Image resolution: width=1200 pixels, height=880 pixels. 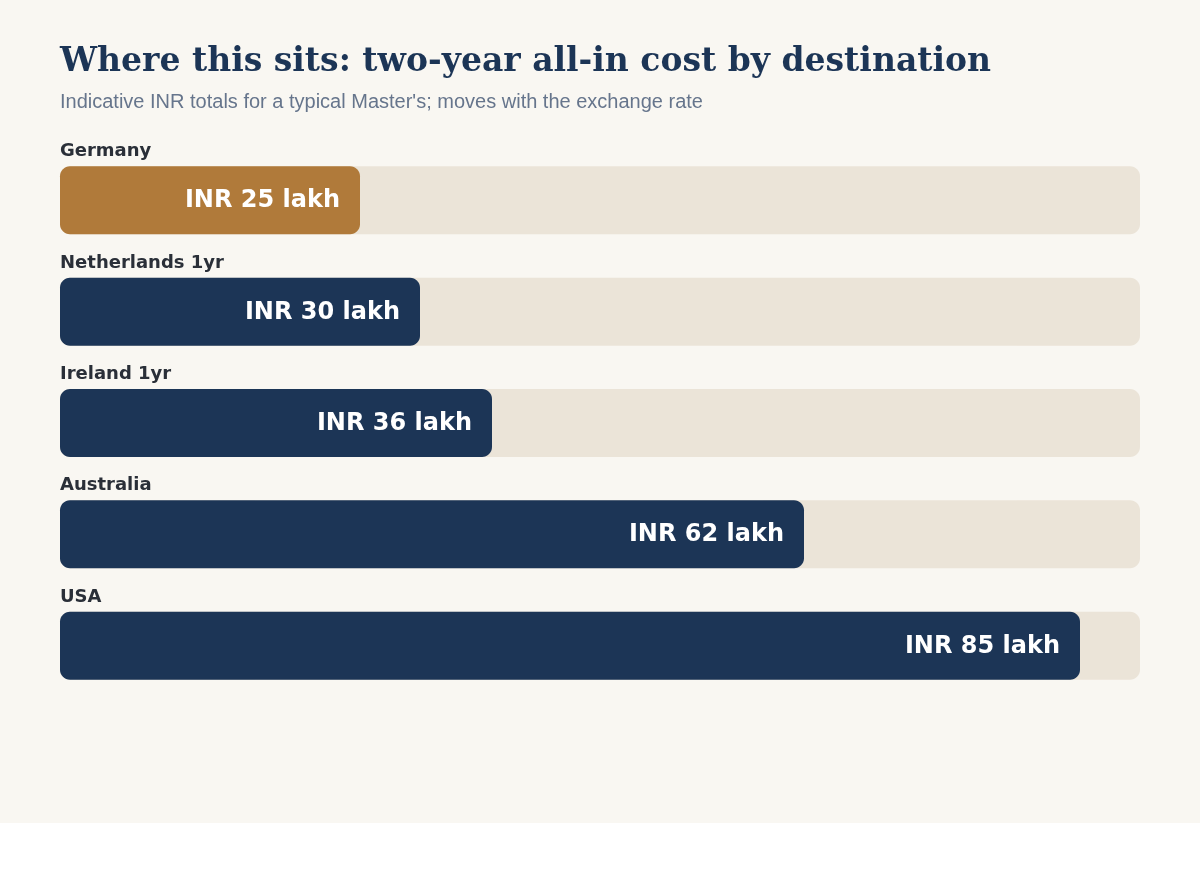 I want to click on data-label: INR 36 lakh, so click(x=394, y=422).